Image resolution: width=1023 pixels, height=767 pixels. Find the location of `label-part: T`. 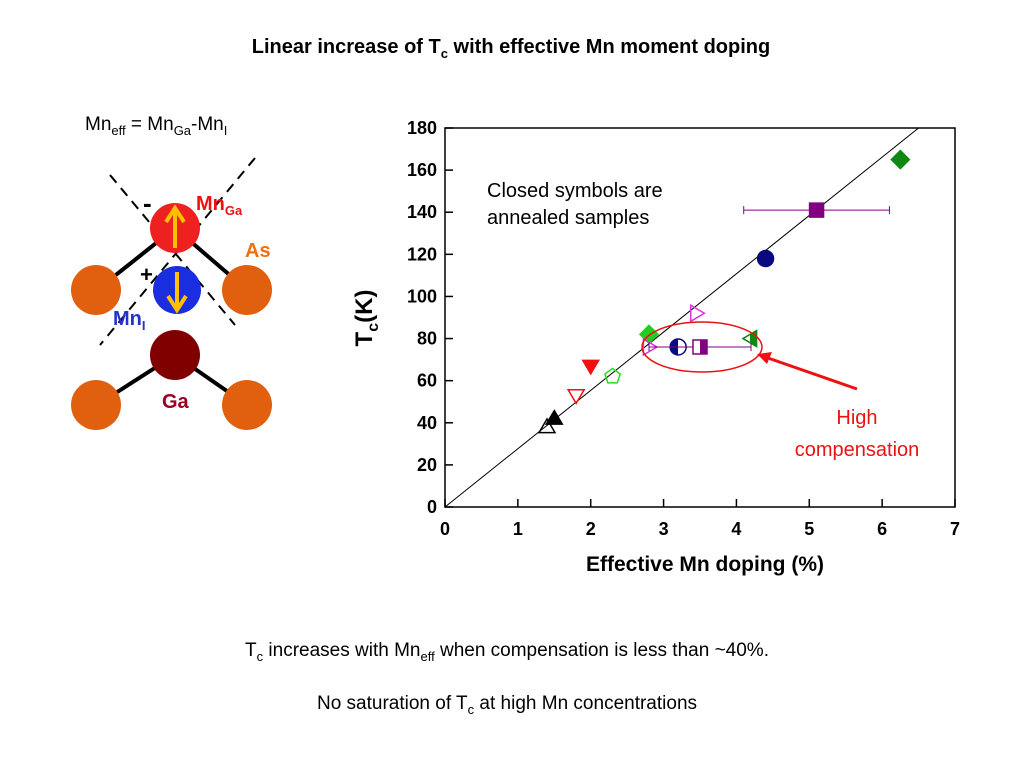

label-part: T is located at coordinates (364, 338).